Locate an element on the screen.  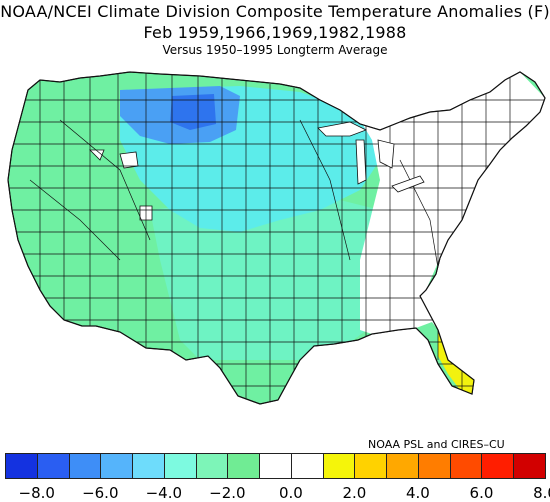
color-legend is located at coordinates (275, 466).